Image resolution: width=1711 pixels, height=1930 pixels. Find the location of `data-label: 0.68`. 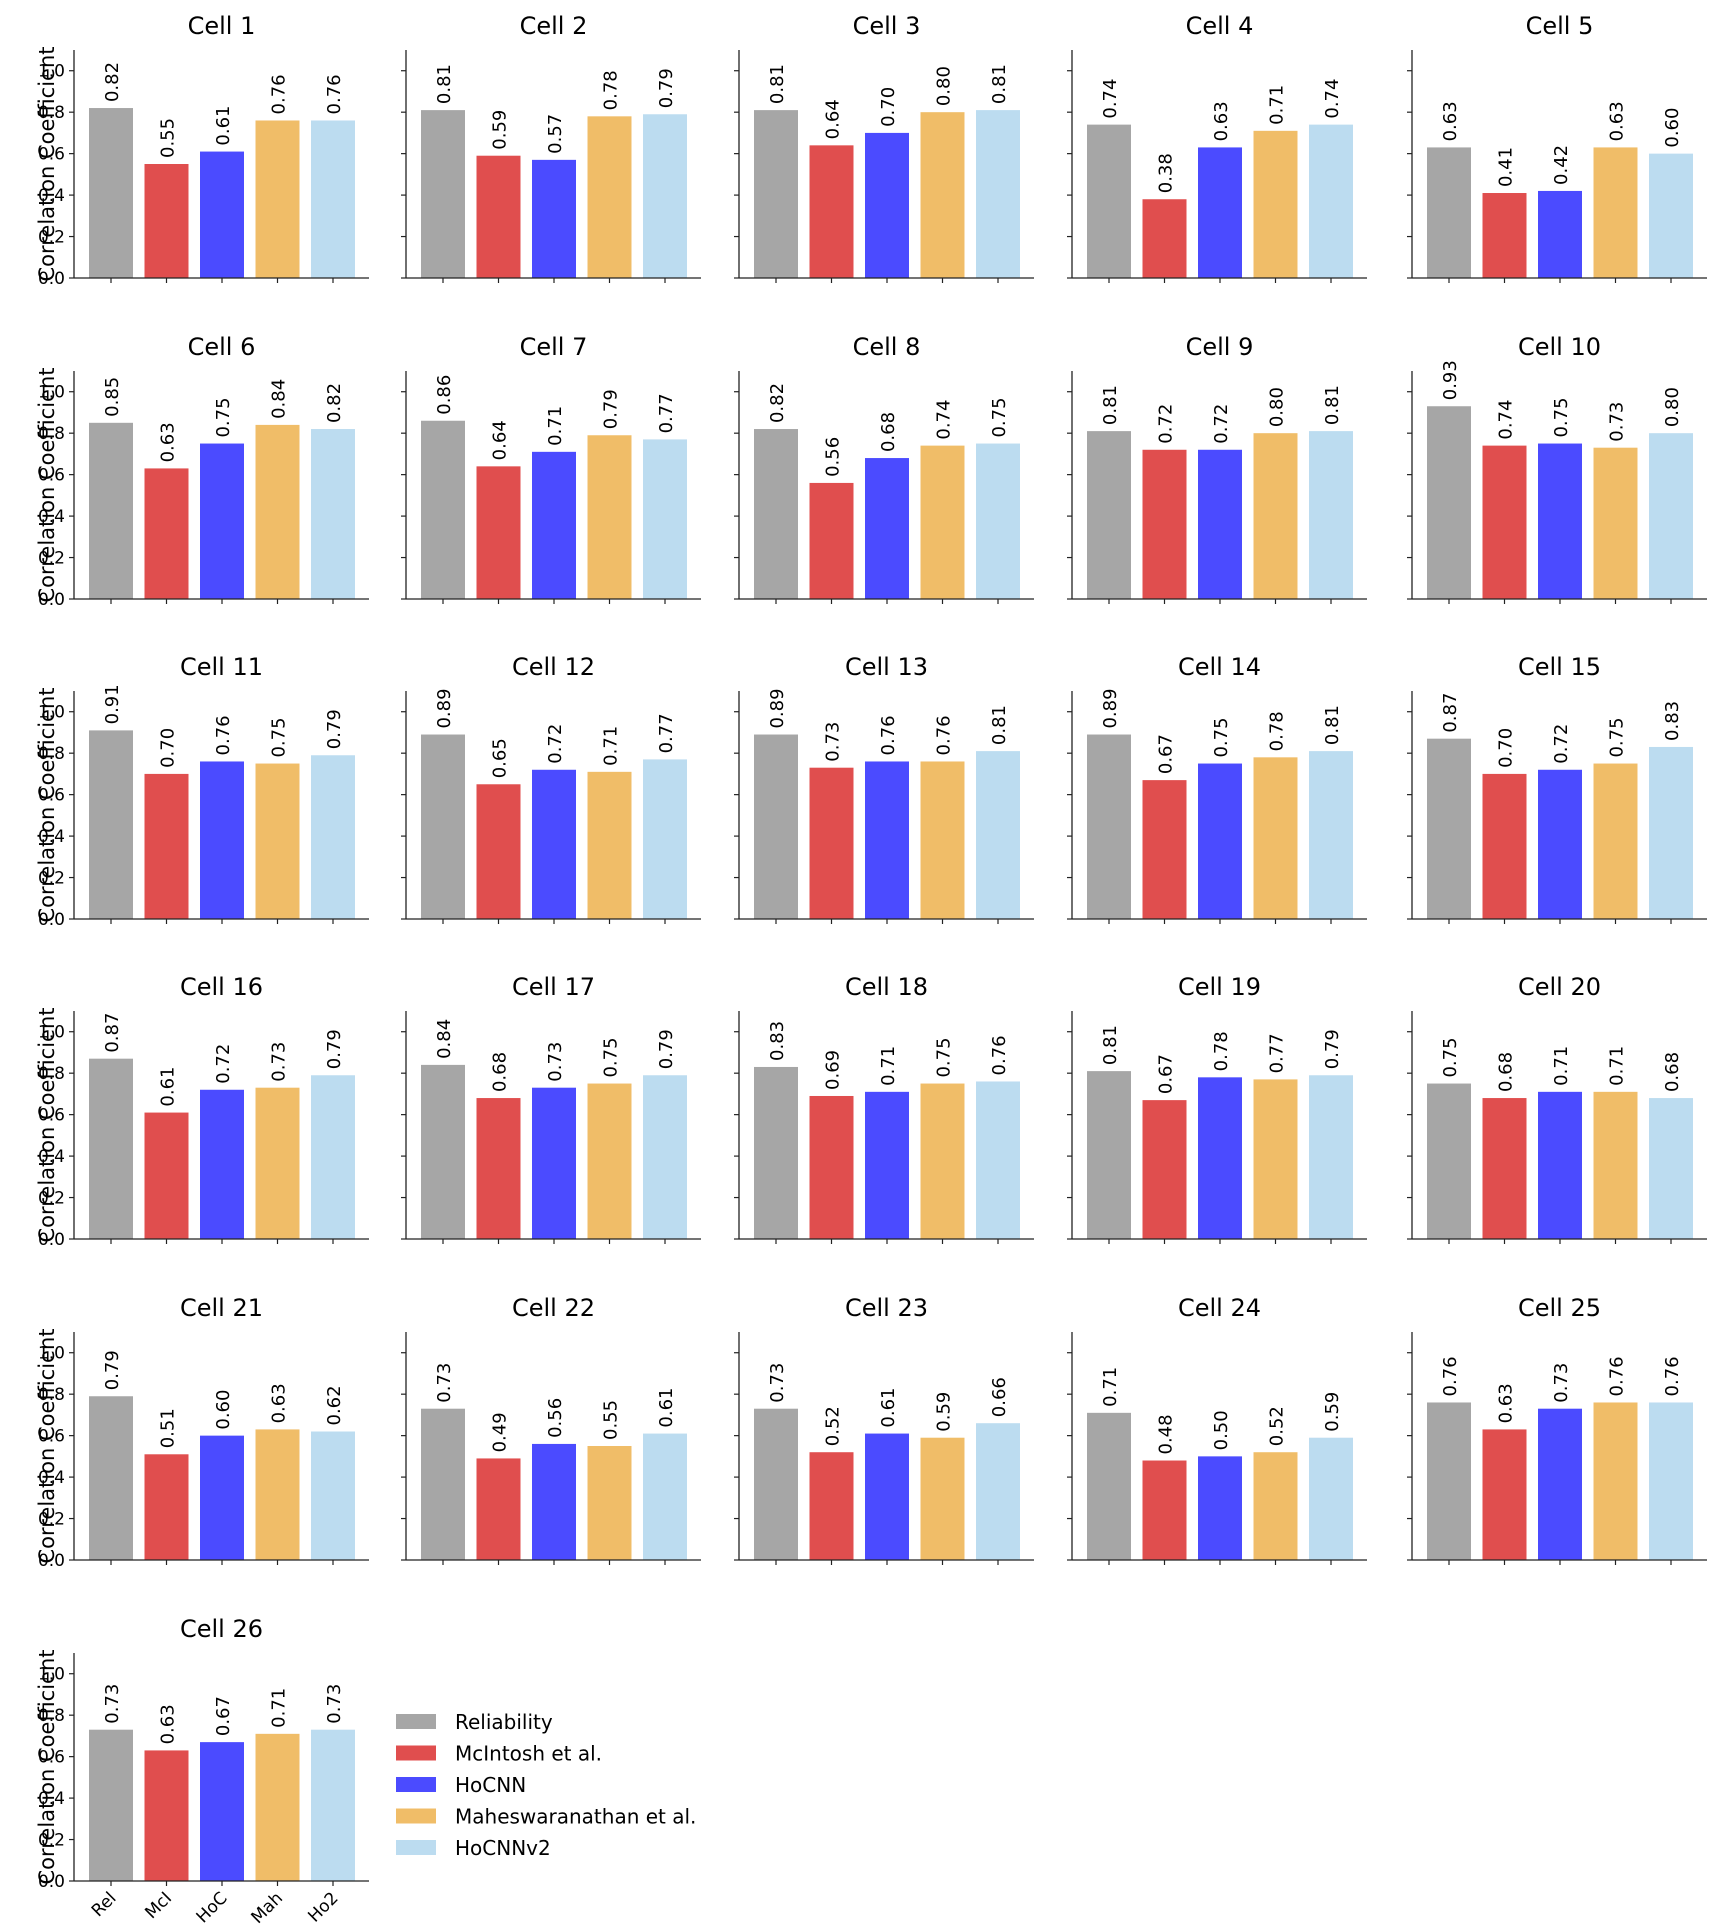

data-label: 0.68 is located at coordinates (1506, 1072).